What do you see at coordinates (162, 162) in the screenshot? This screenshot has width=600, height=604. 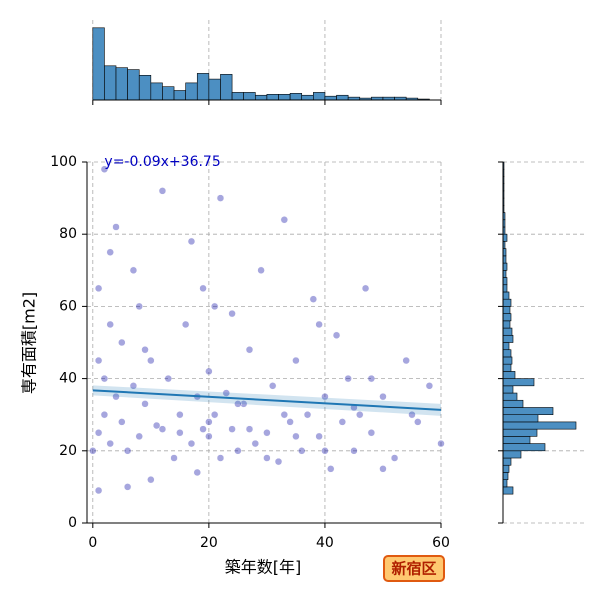 I see `annotation: y=-0.09x+36.75` at bounding box center [162, 162].